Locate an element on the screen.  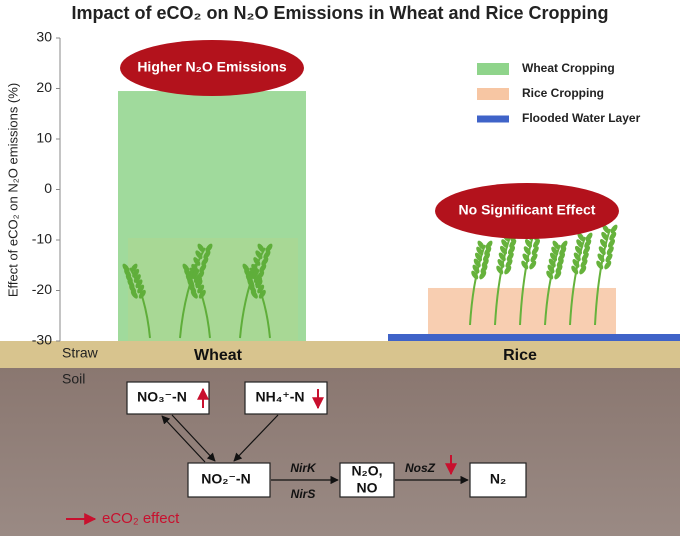
straw-layer is located at coordinates (340, 354).